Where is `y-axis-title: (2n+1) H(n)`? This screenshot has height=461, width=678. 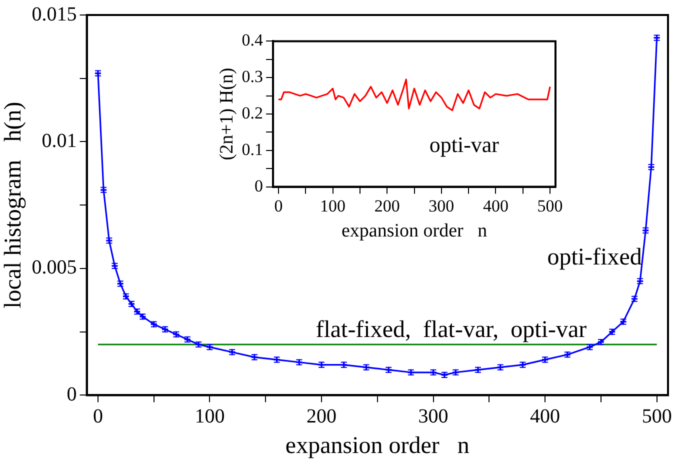
y-axis-title: (2n+1) H(n) is located at coordinates (227, 114).